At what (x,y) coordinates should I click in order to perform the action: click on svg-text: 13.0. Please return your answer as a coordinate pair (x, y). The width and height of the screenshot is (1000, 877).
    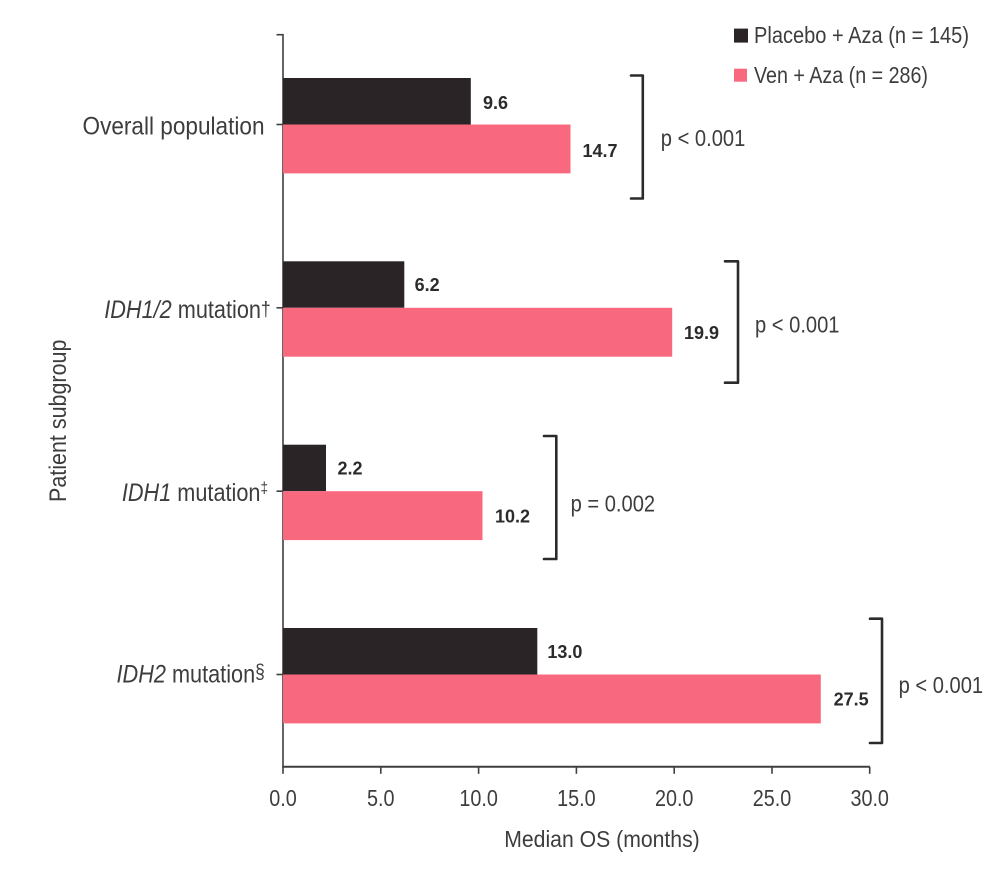
    Looking at the image, I should click on (564, 652).